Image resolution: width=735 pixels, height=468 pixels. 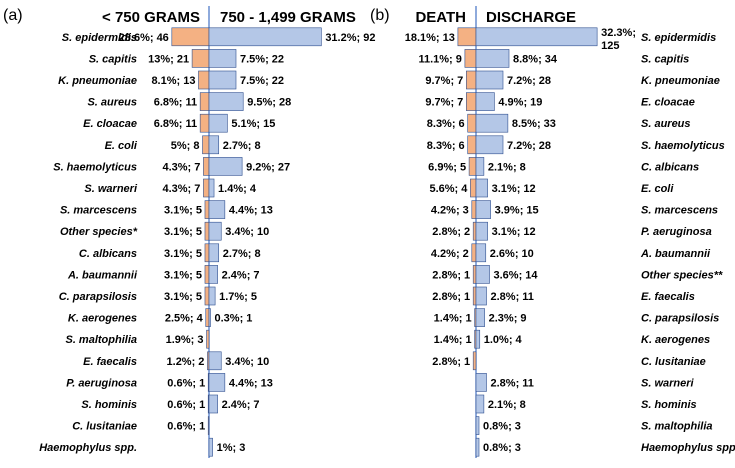 I want to click on right-bar-label: 0.8%; 3, so click(x=502, y=448).